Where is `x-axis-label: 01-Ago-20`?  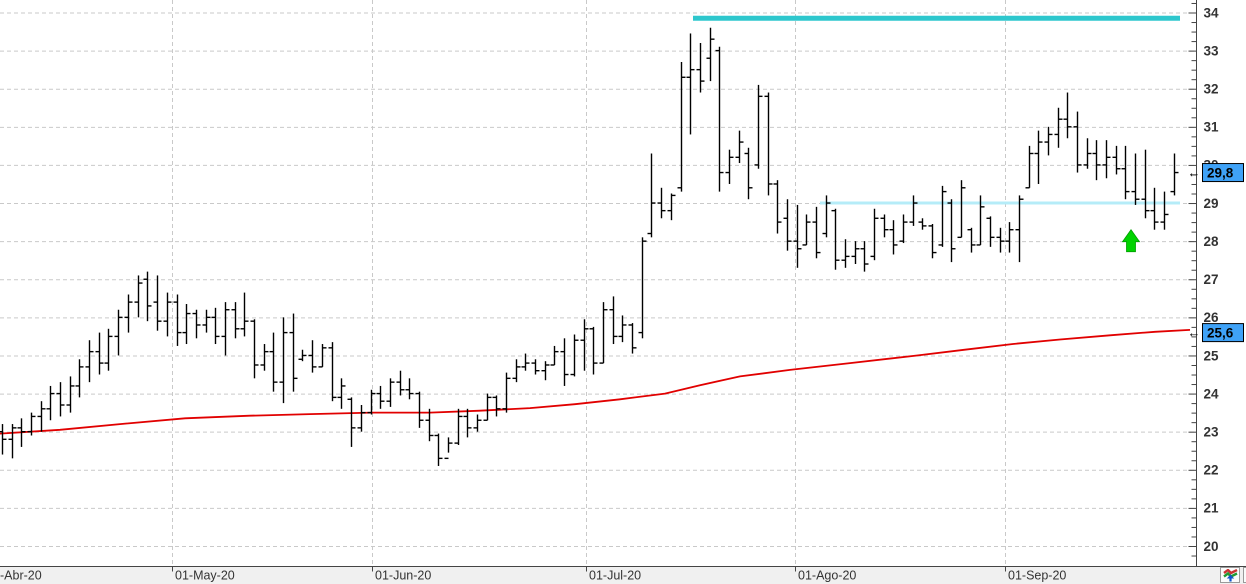 x-axis-label: 01-Ago-20 is located at coordinates (827, 576).